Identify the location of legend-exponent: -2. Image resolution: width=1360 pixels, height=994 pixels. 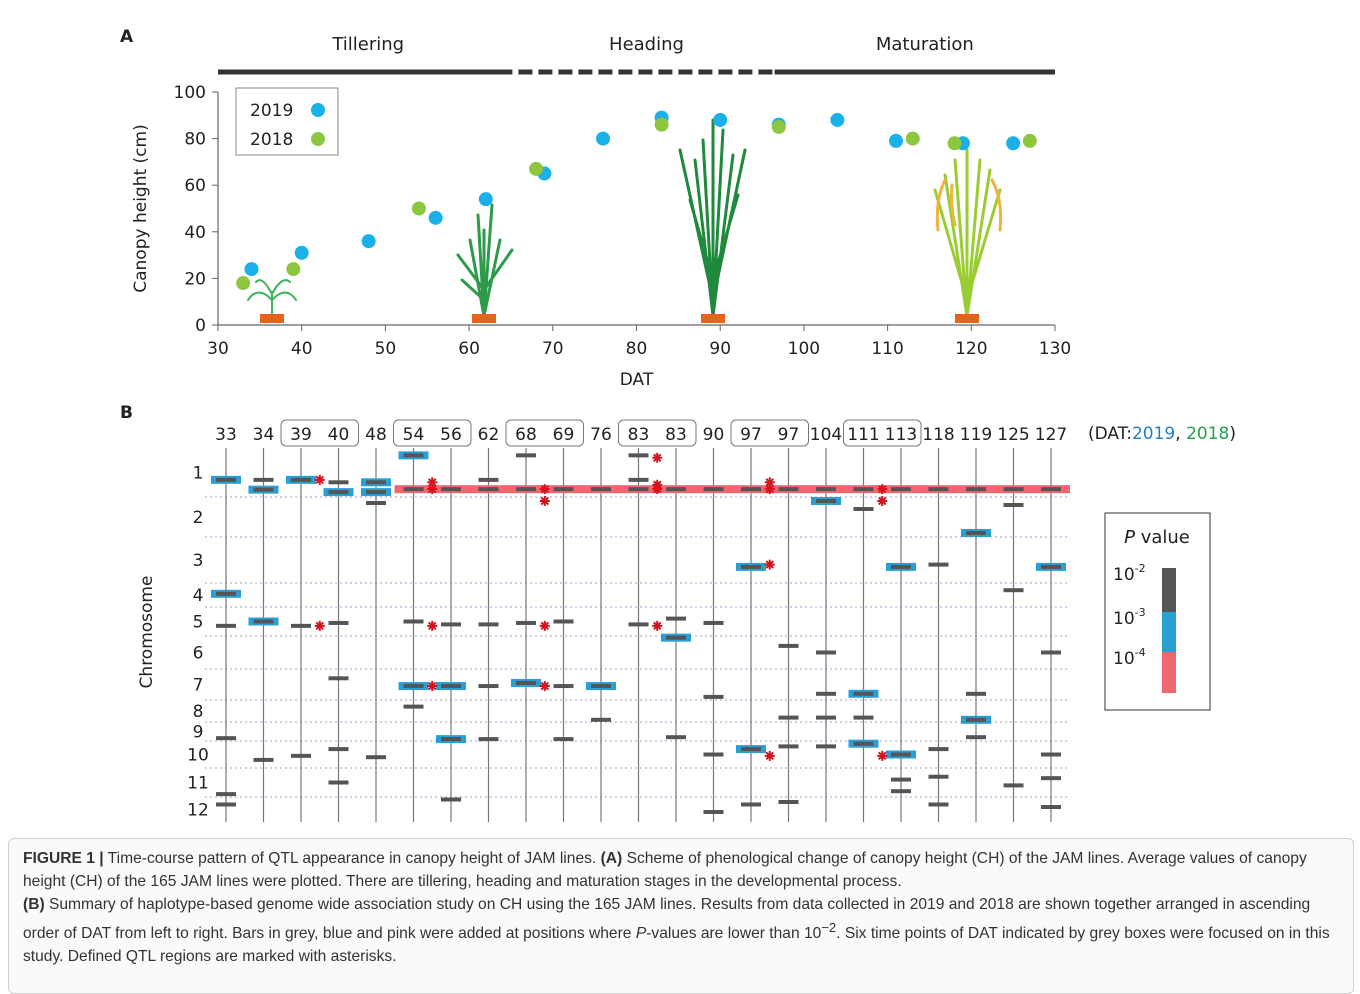
(1140, 568).